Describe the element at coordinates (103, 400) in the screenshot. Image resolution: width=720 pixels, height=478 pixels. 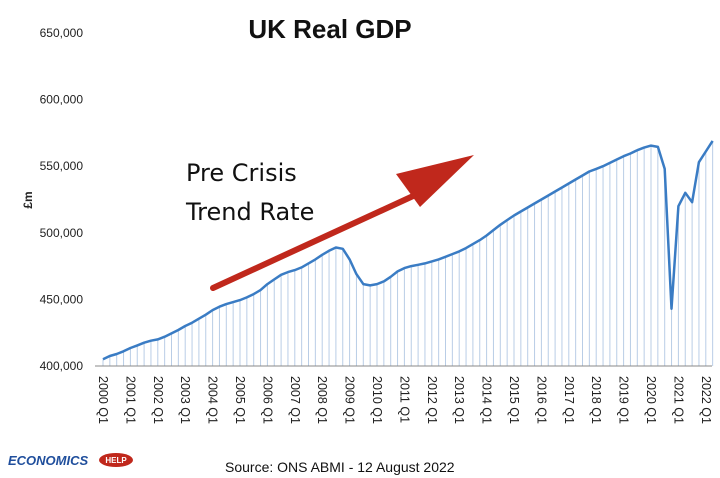
I see `x-tick-label: 2000 Q1` at that location.